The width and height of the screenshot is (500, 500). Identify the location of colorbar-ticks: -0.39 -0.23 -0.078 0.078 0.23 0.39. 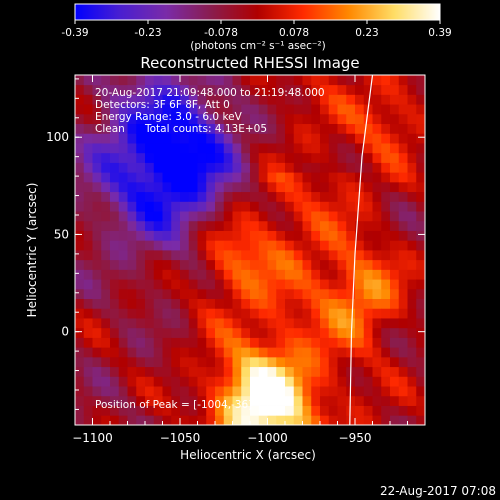
(256, 29).